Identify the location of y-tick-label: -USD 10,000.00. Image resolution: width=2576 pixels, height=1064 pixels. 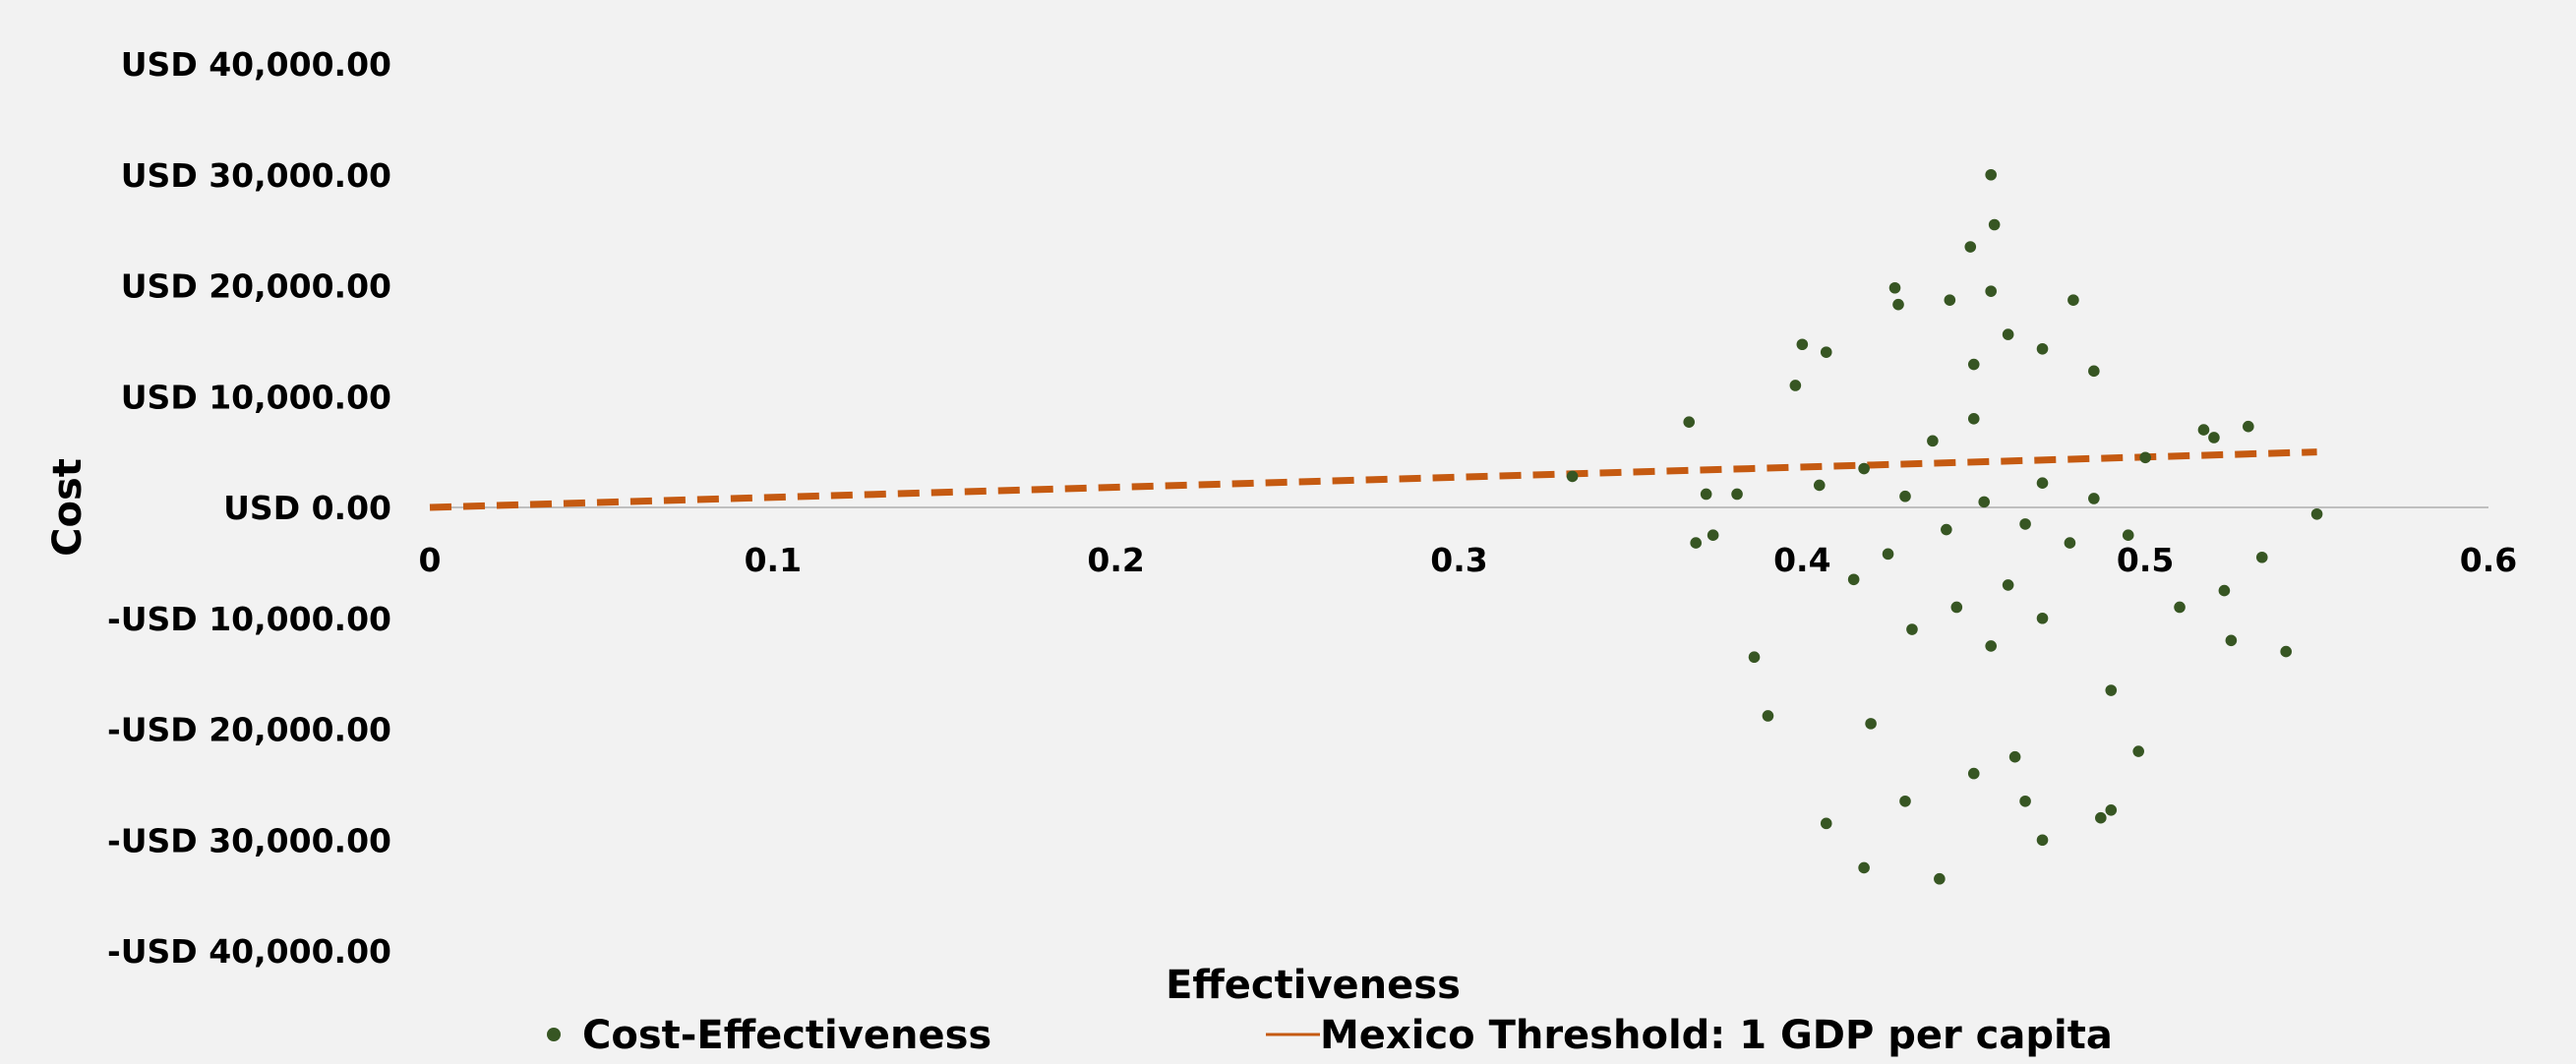
(249, 619).